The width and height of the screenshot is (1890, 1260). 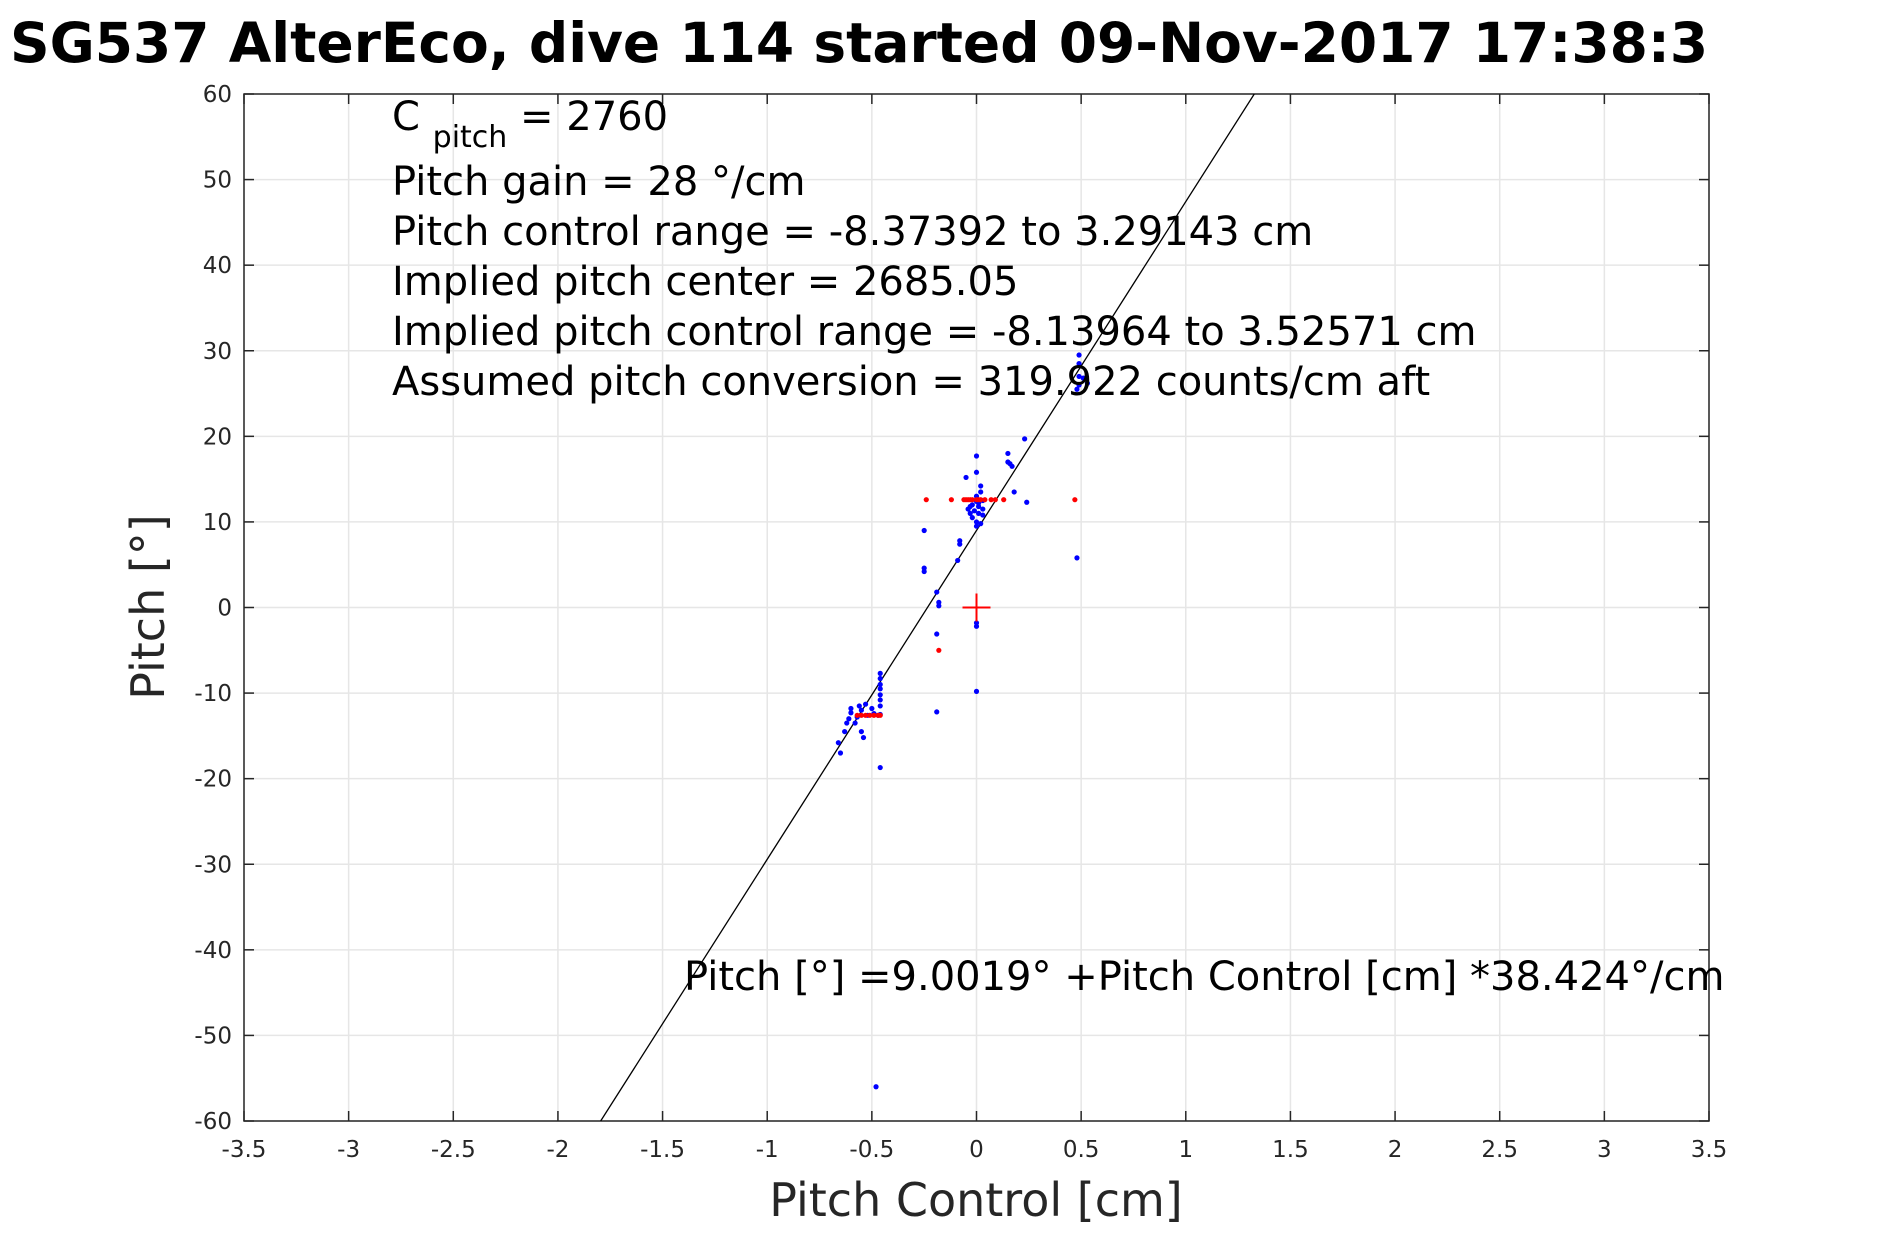 I want to click on center-marker, so click(x=976, y=607).